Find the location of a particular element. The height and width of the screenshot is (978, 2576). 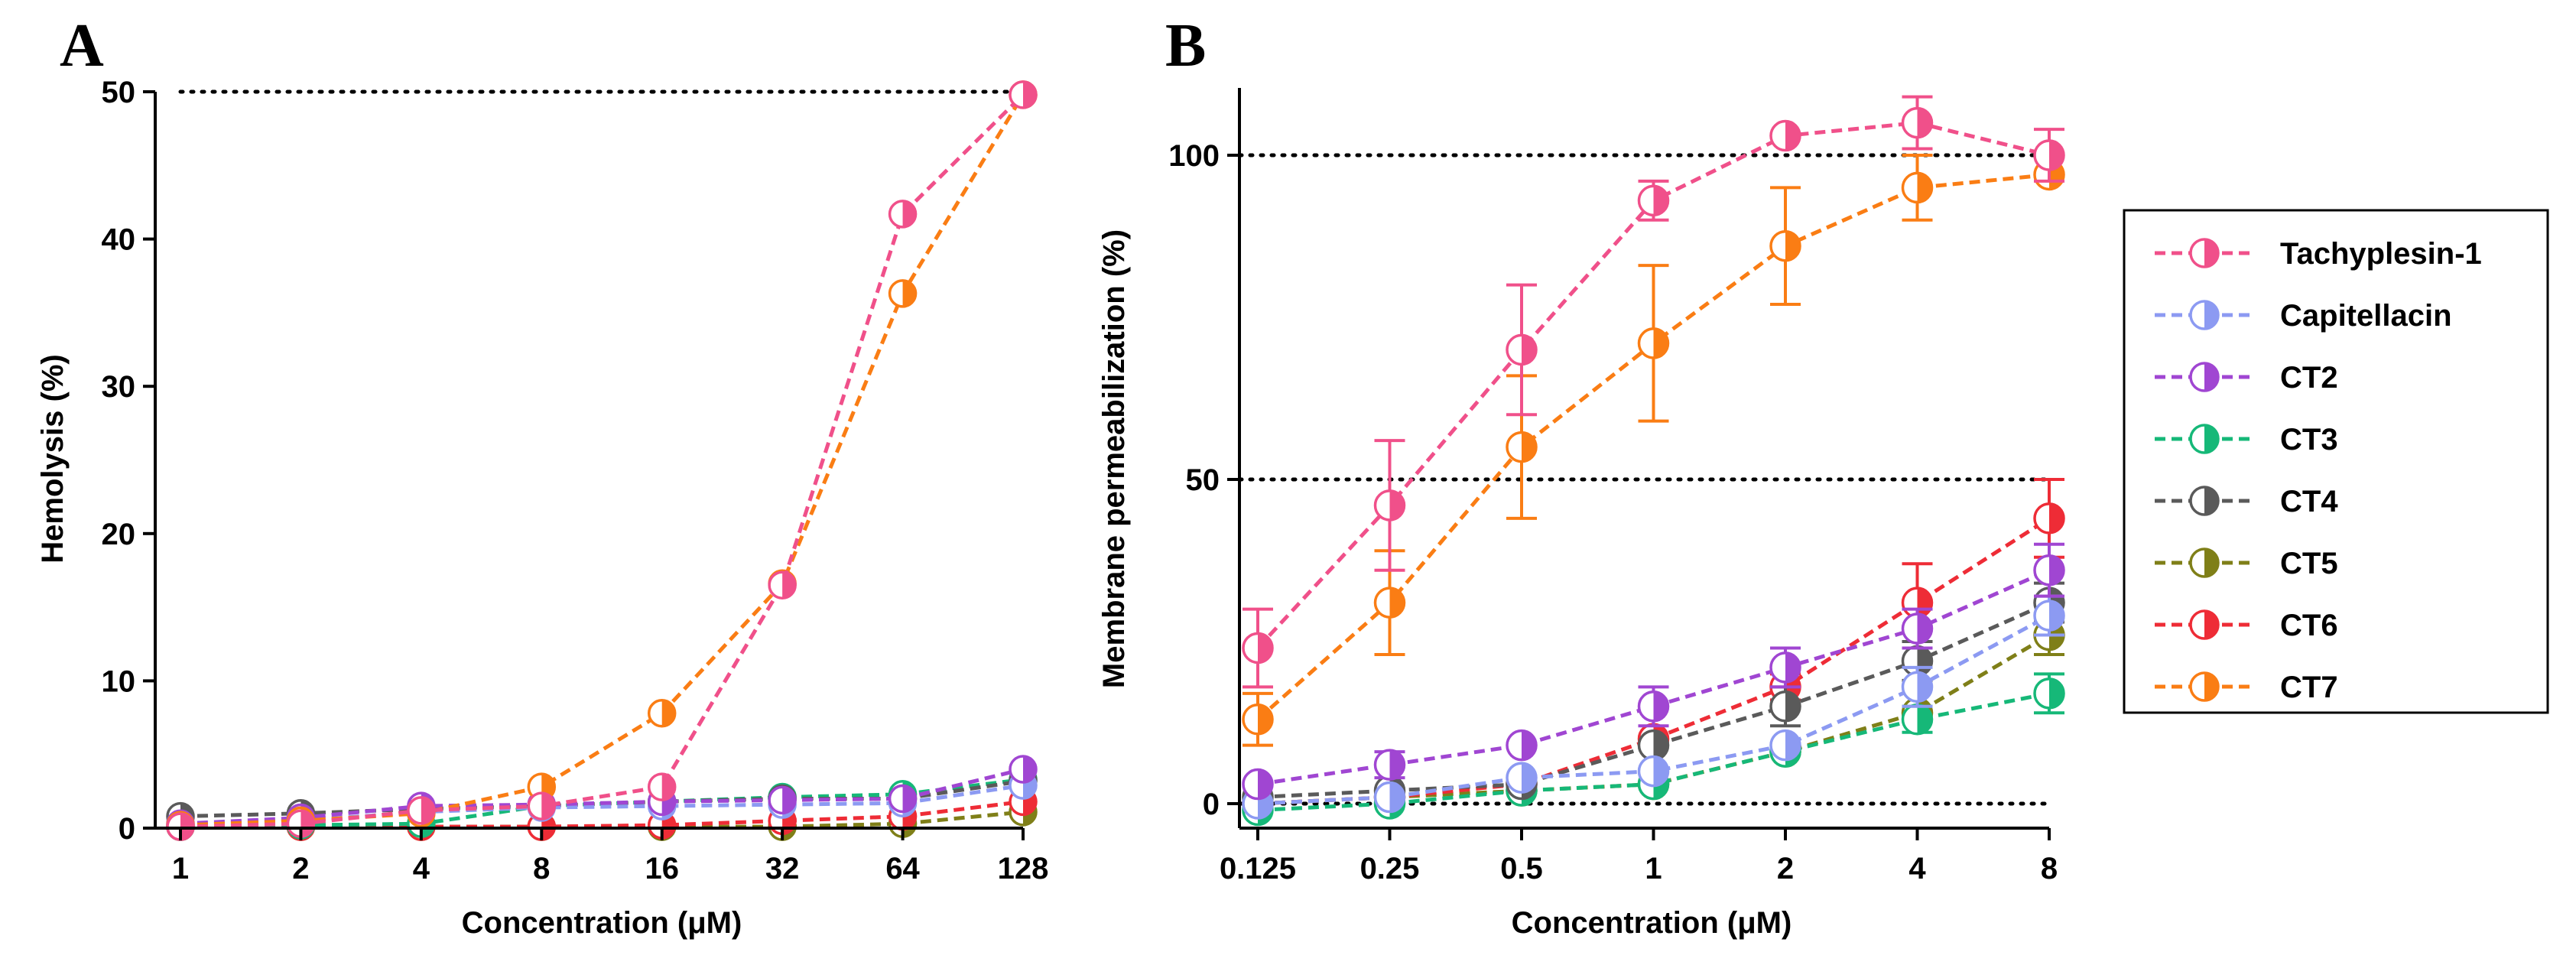

panel-b-x-axis-title: Concentration (μM) is located at coordinates (1652, 923).